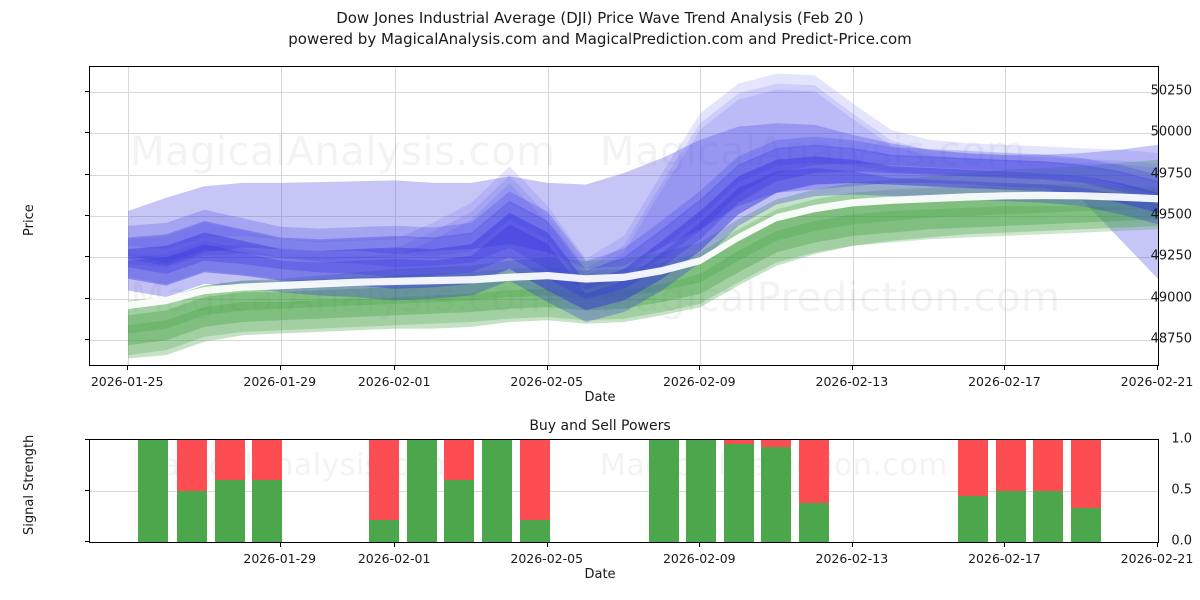 The width and height of the screenshot is (1200, 600). What do you see at coordinates (699, 558) in the screenshot?
I see `power-x-tick: 2026-02-09` at bounding box center [699, 558].